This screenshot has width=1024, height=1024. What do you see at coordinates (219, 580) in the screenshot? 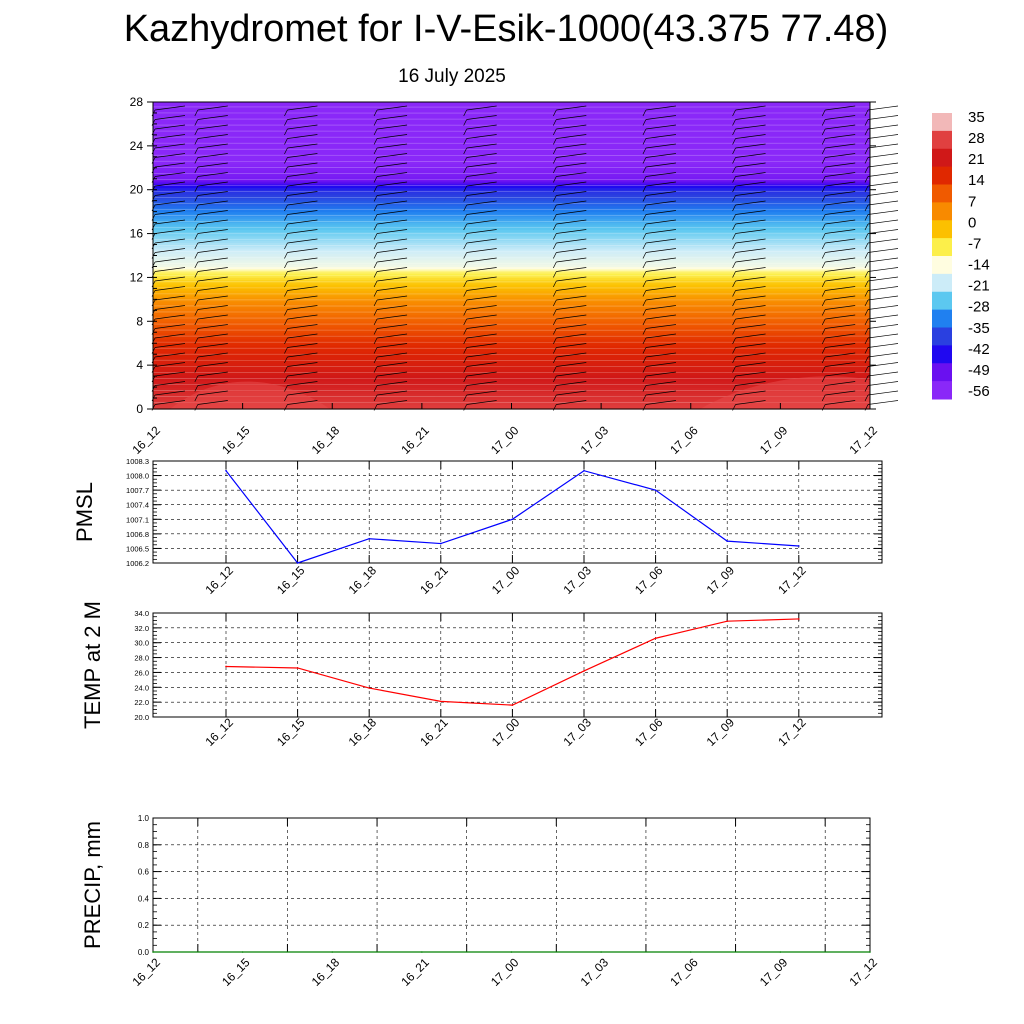
I see `x-tick-label: 16_12` at bounding box center [219, 580].